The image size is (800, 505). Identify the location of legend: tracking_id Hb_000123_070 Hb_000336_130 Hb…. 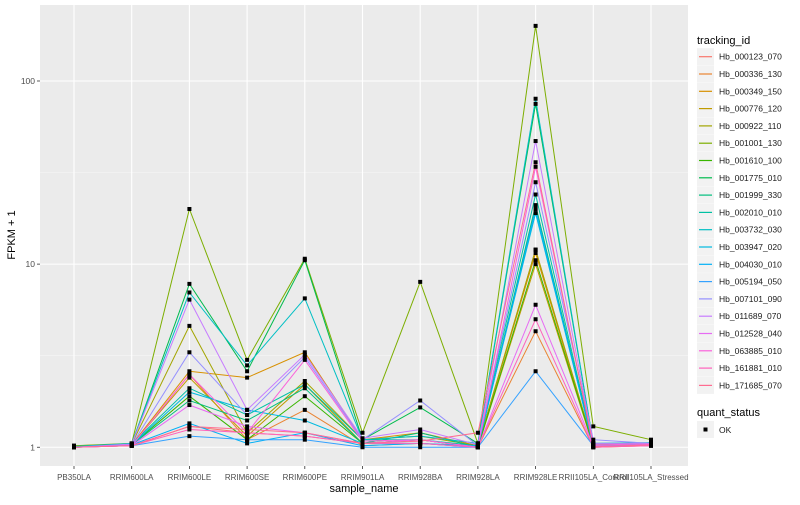
(739, 236).